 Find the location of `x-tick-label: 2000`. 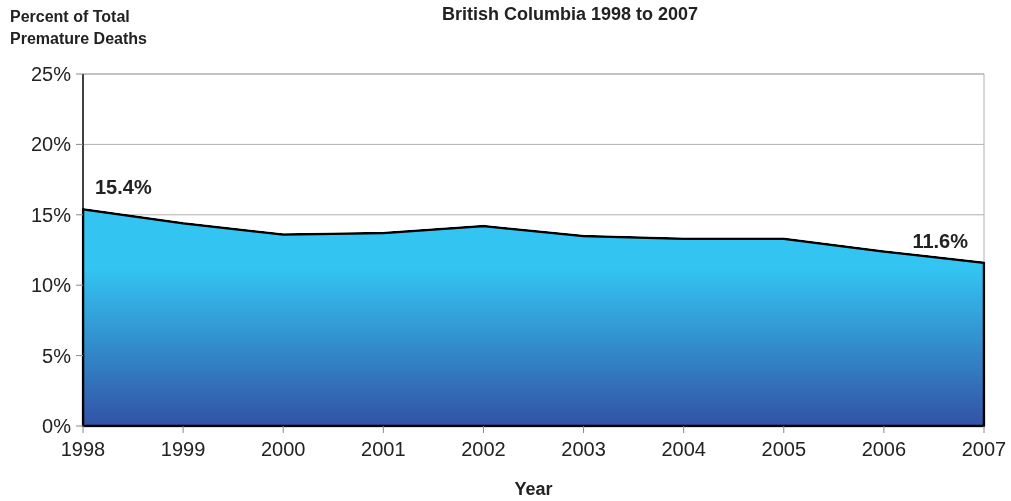

x-tick-label: 2000 is located at coordinates (283, 449).